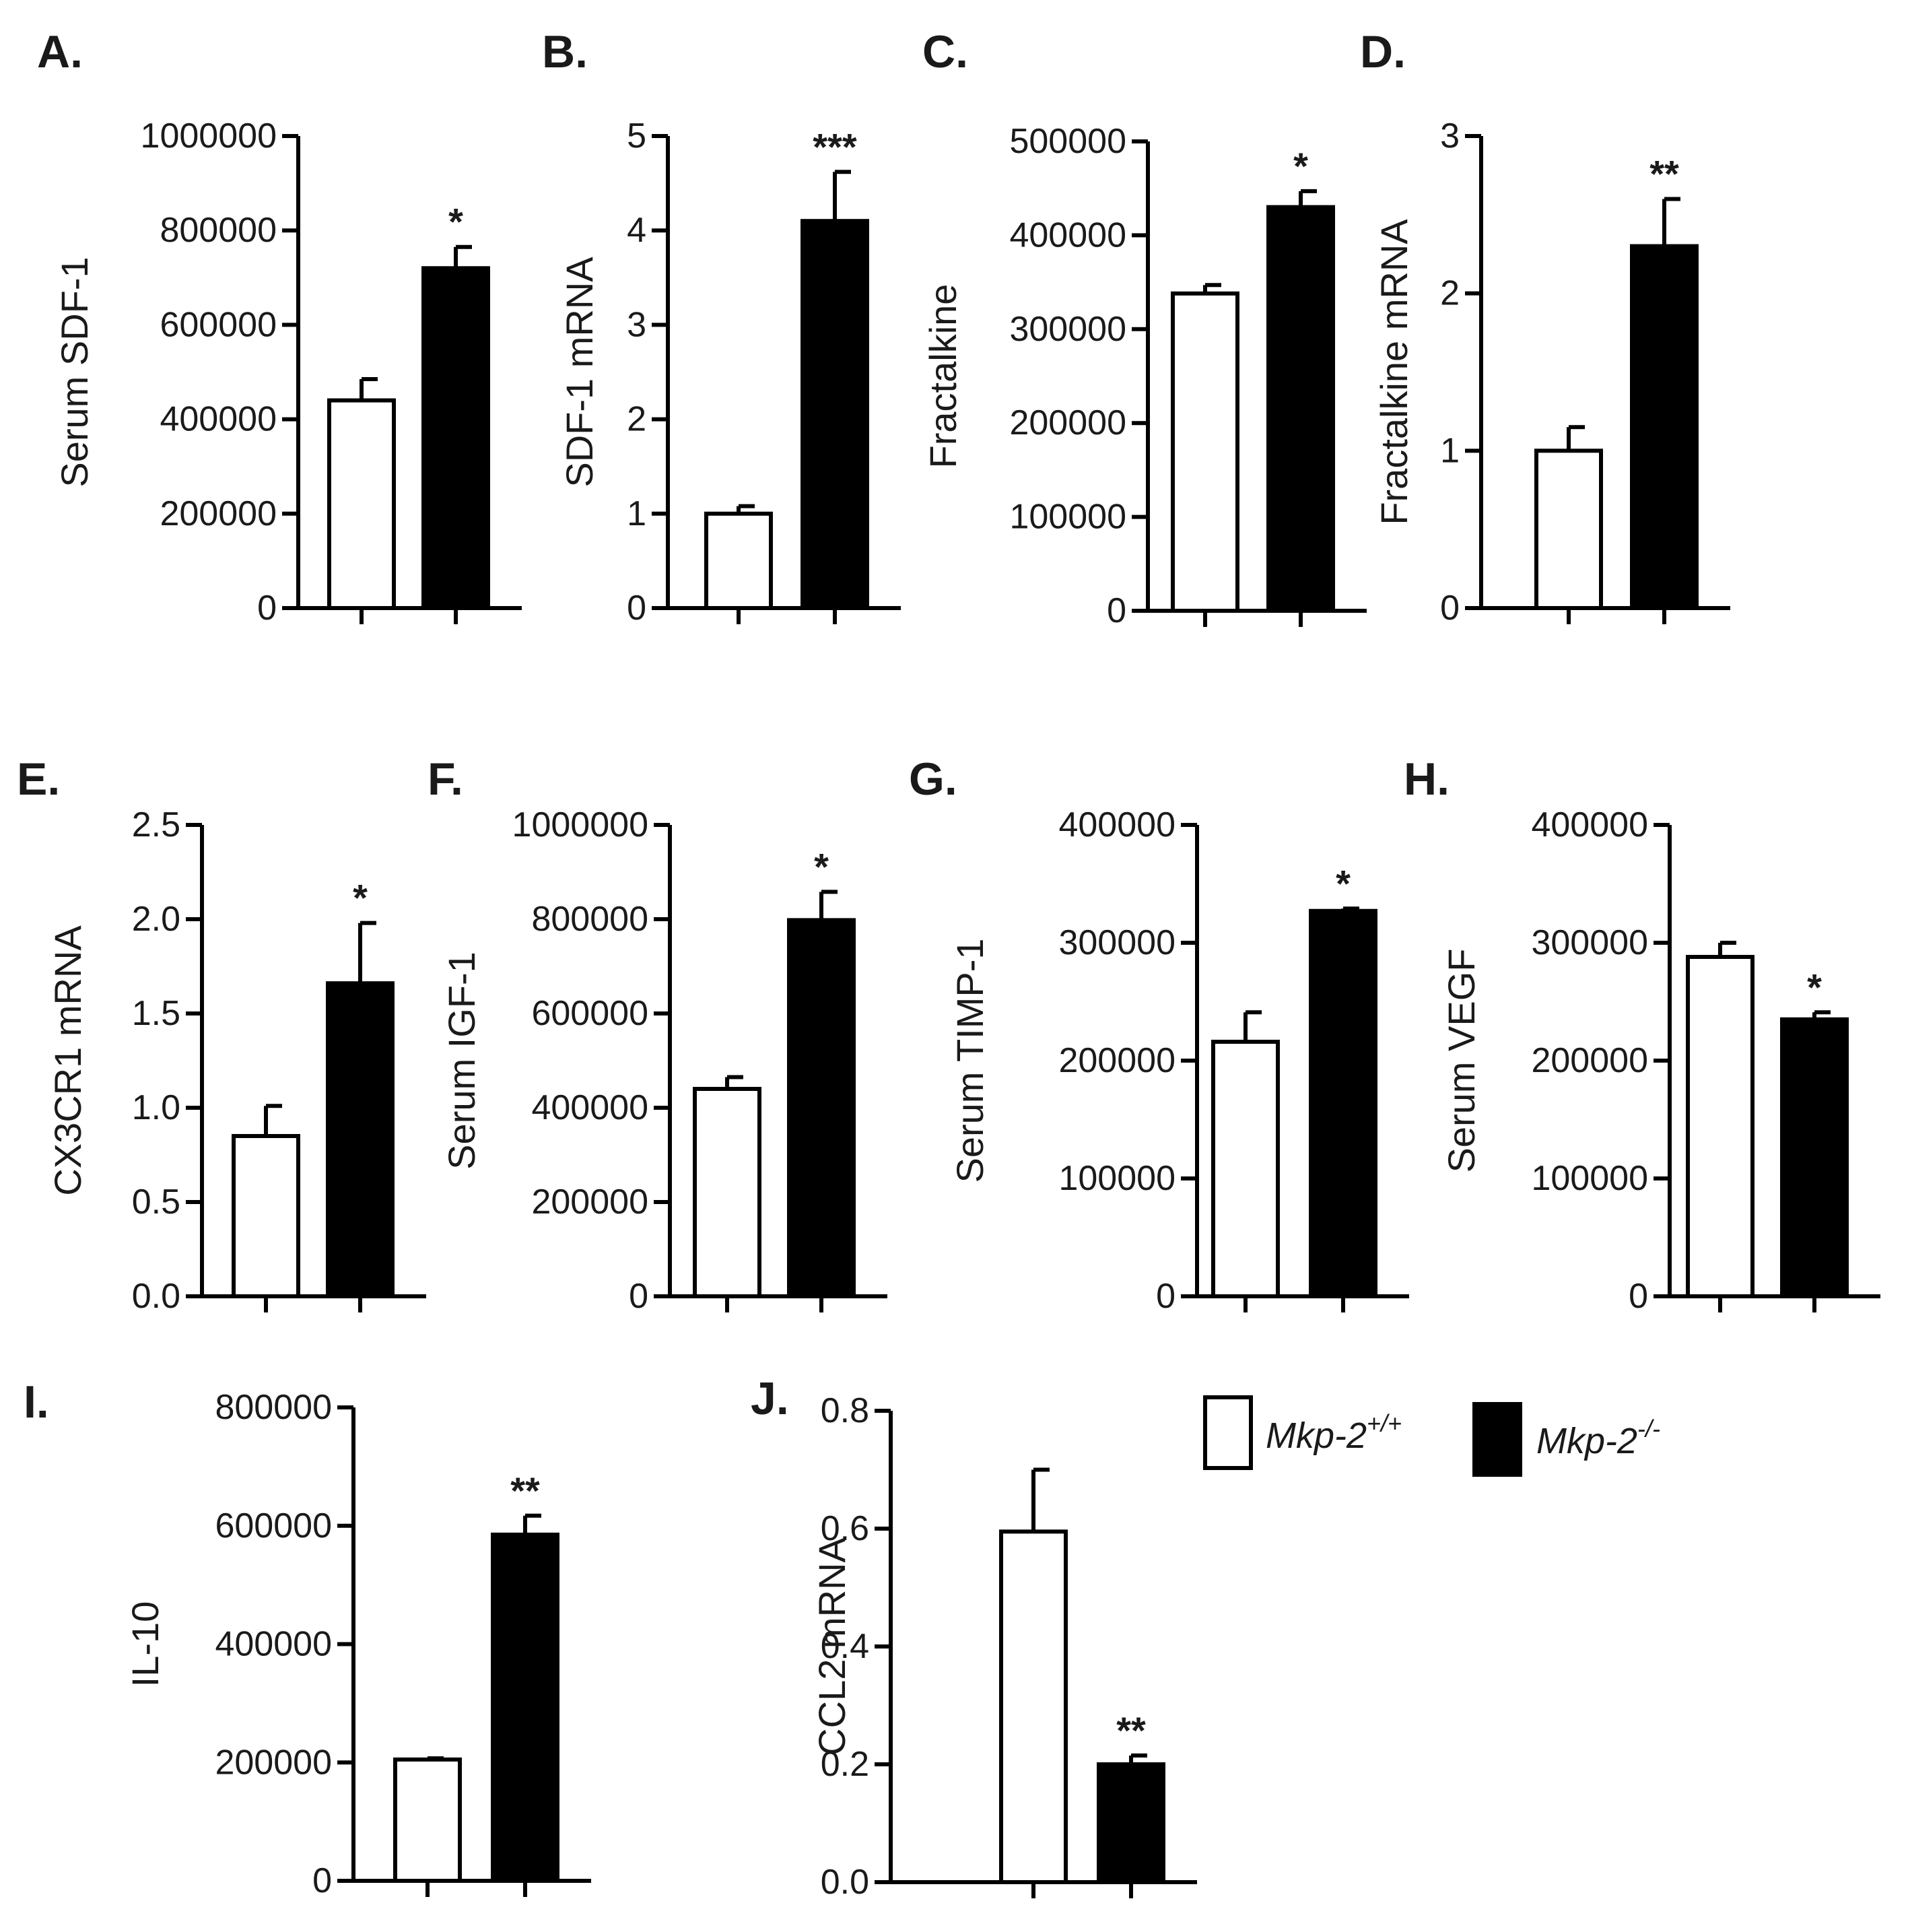 This screenshot has width=1908, height=1932. I want to click on legend-label-wildtype-sup: +/+, so click(1385, 1423).